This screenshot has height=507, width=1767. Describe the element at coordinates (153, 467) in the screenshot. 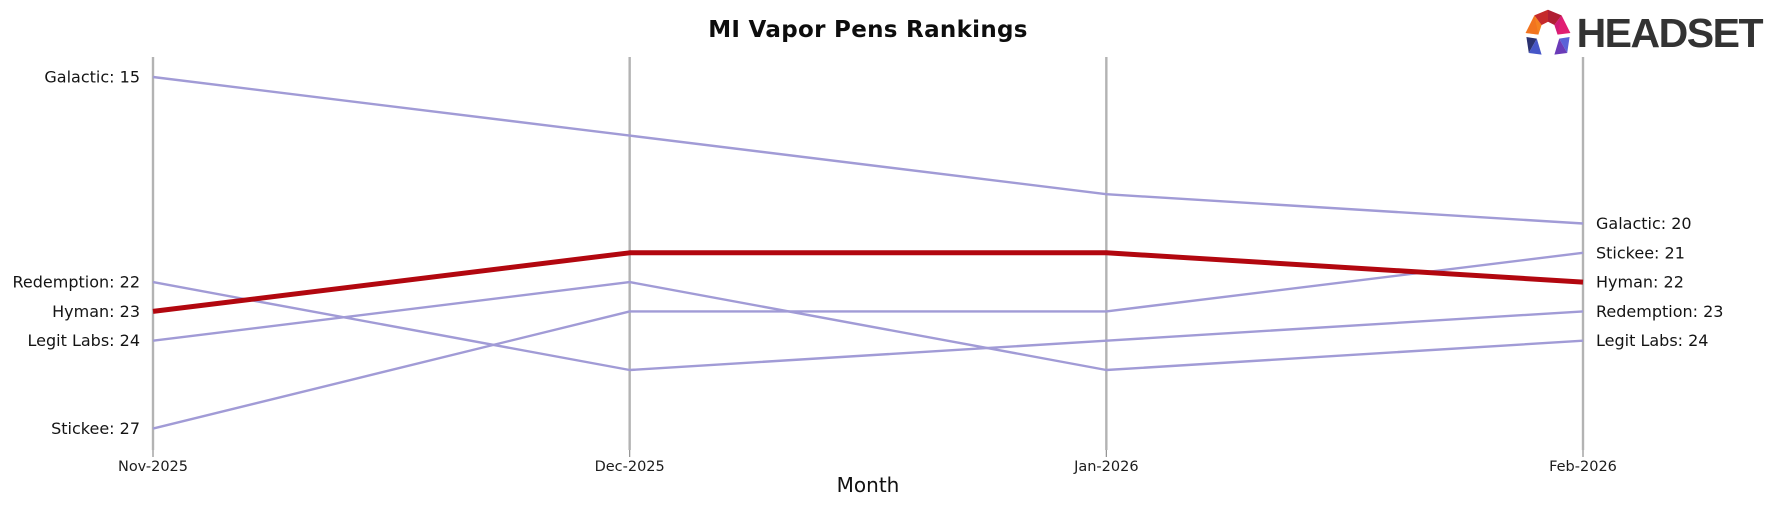

I see `x-tick-label-nov-2025: Nov-2025` at that location.